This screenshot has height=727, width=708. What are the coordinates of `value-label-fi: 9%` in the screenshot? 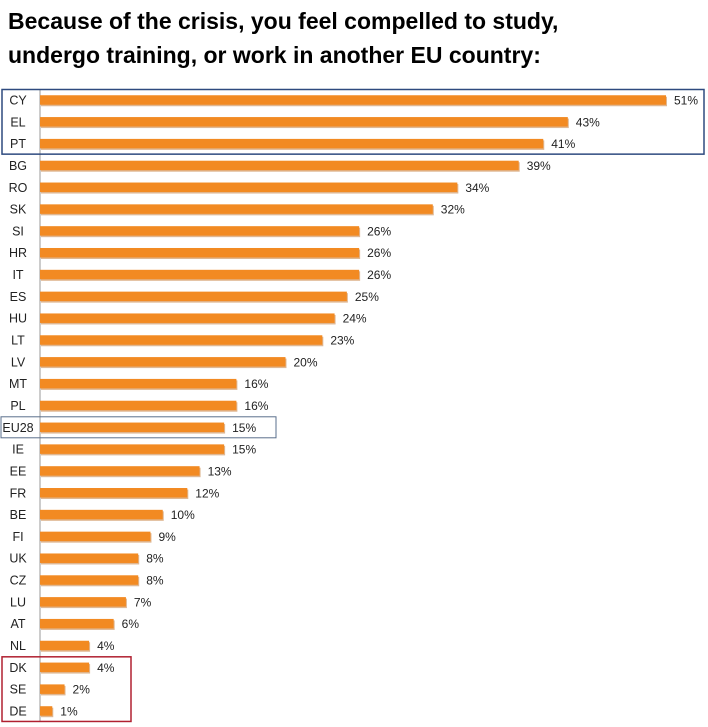 It's located at (167, 537).